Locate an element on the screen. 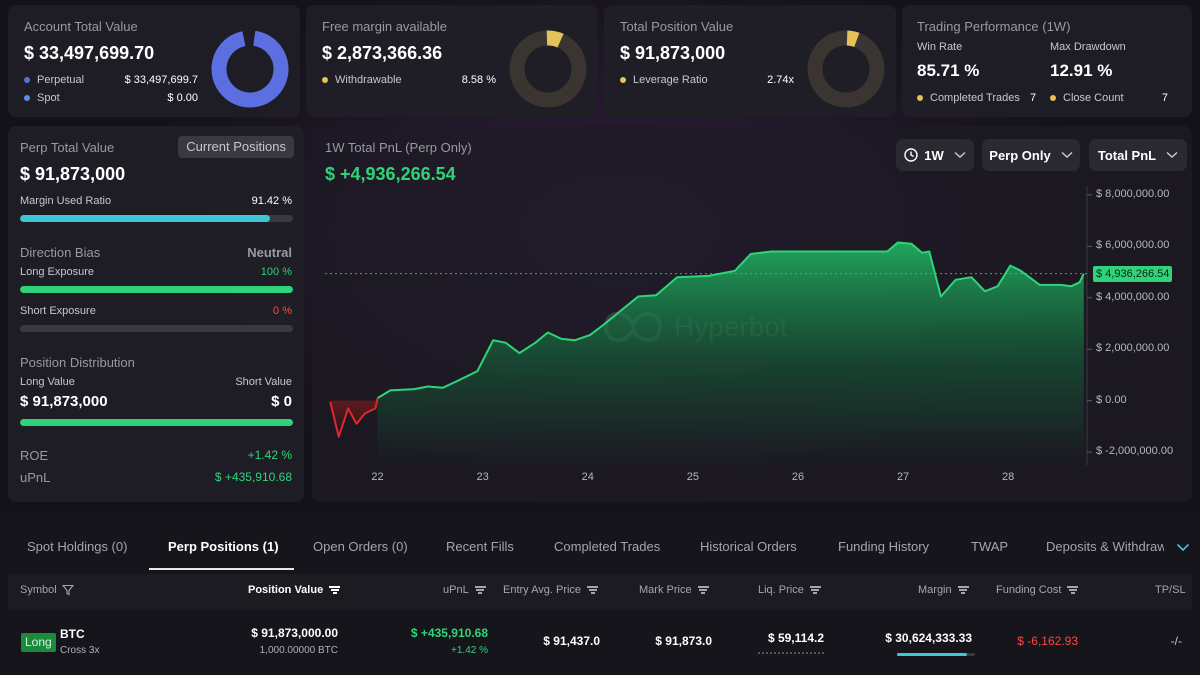 The image size is (1200, 675). short-value-label: Short Value is located at coordinates (263, 382).